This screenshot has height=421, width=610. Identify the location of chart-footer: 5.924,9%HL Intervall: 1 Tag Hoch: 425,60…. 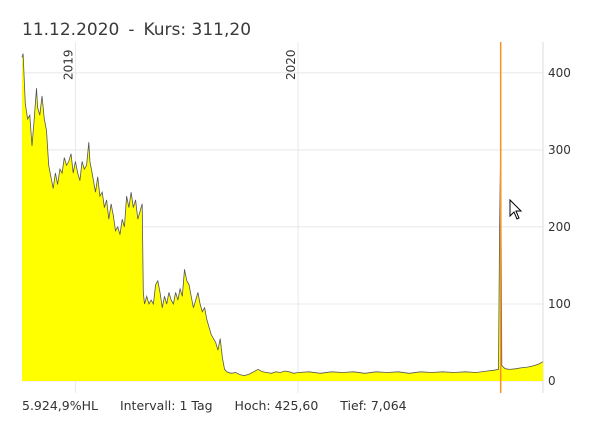
(223, 405).